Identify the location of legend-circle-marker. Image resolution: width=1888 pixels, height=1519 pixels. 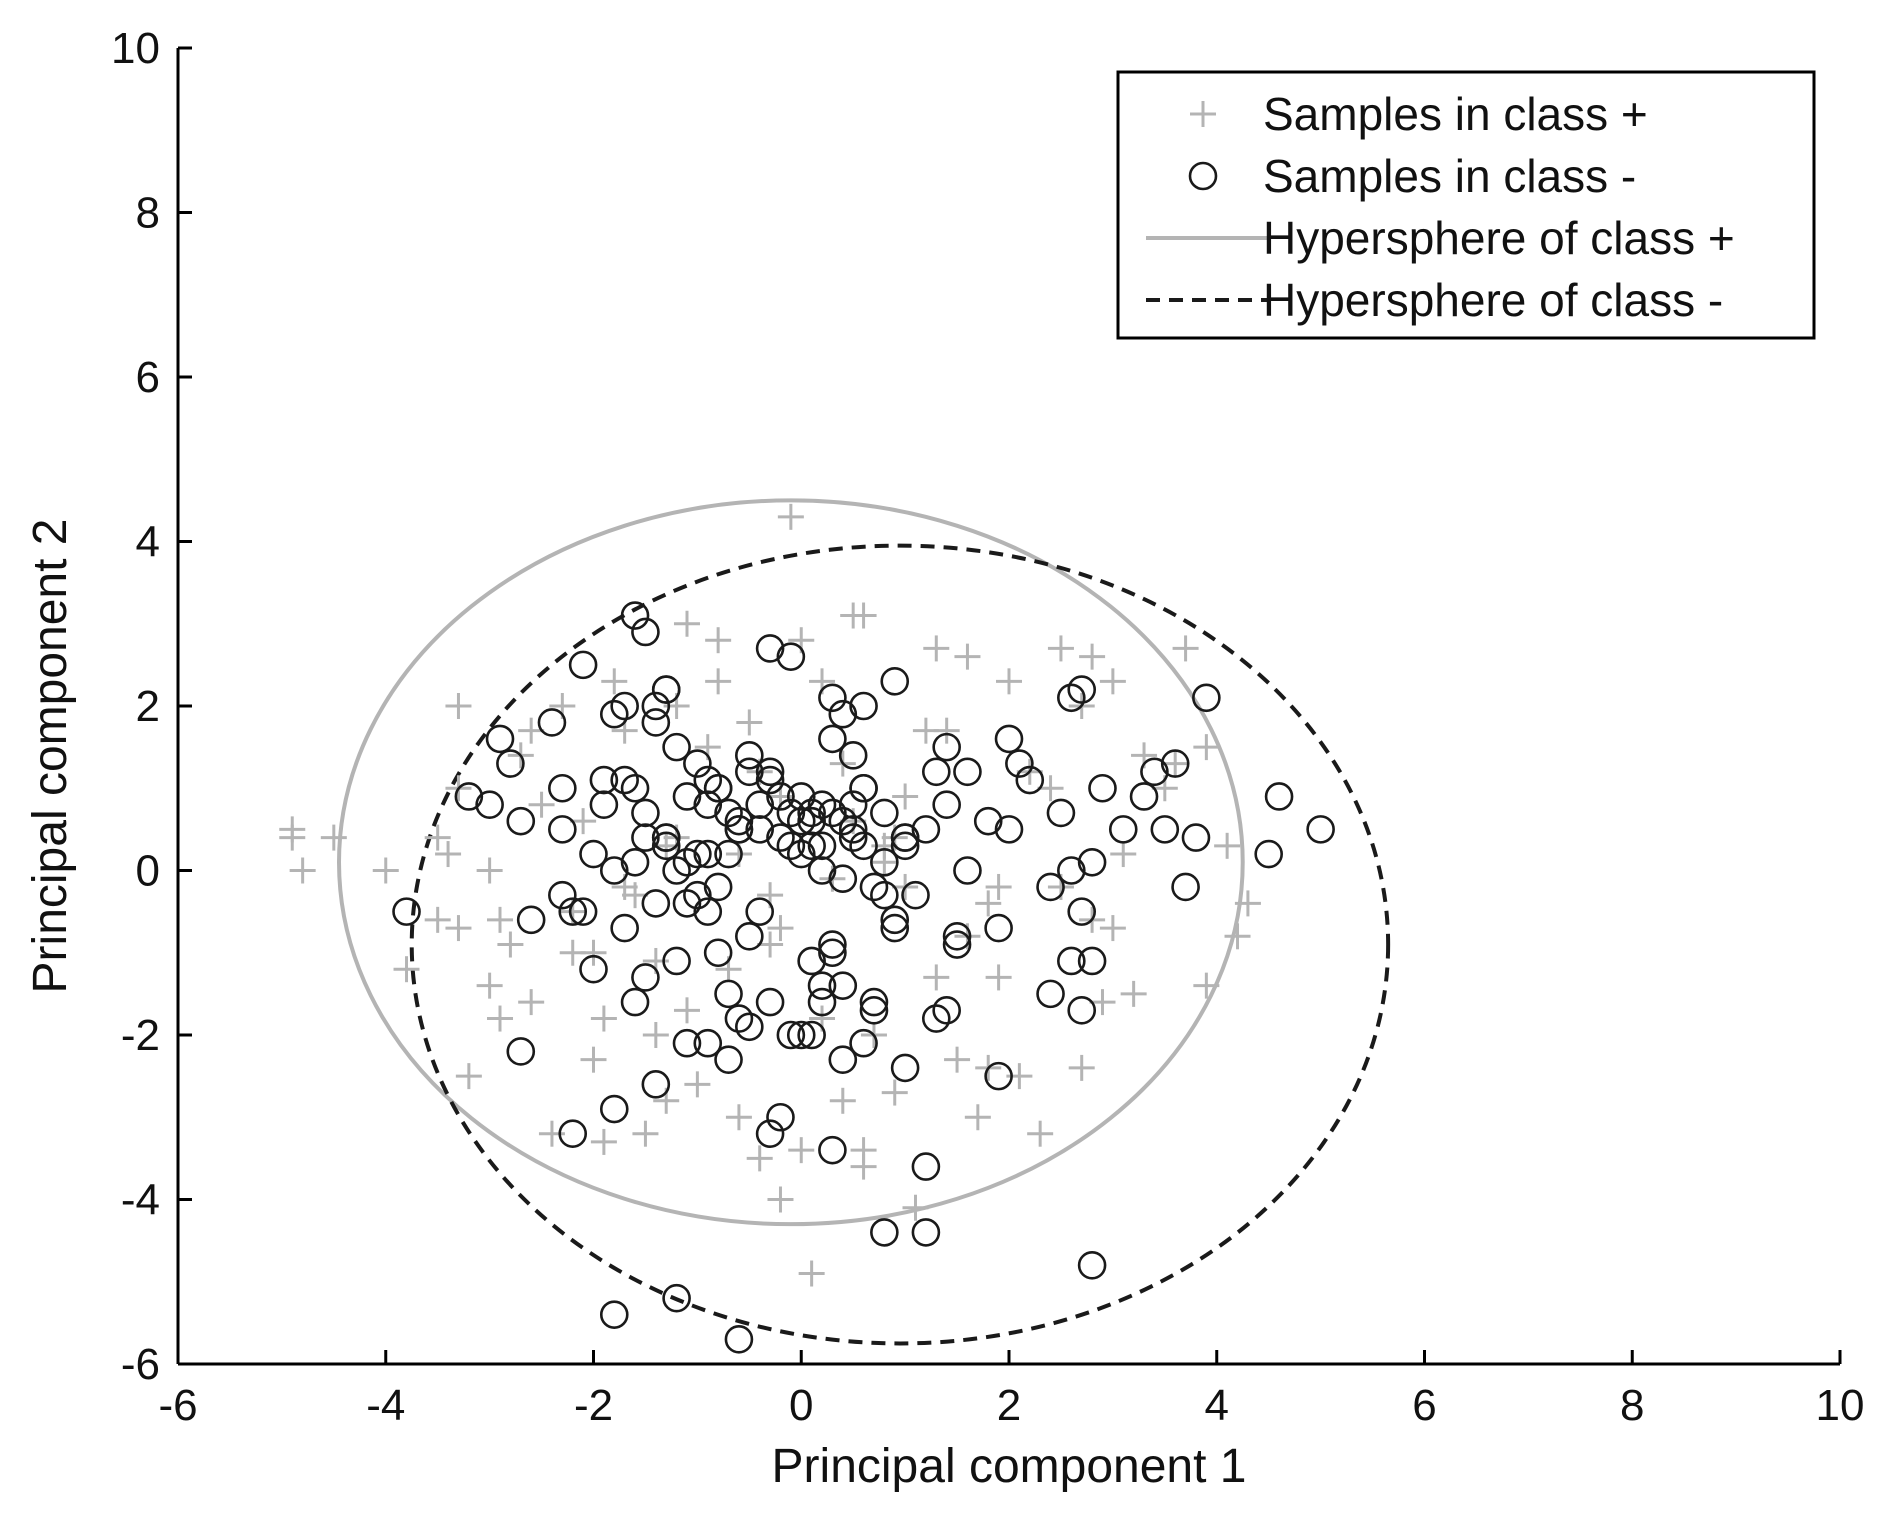
(1203, 176).